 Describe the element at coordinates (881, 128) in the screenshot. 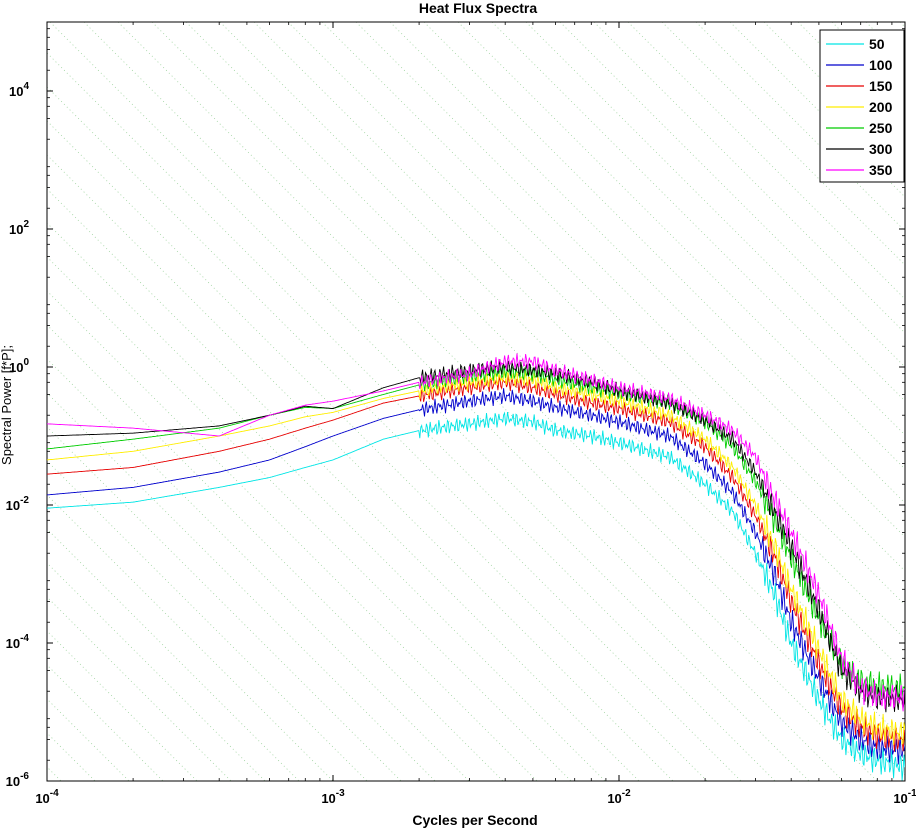

I see `legend-label-250: 250` at that location.